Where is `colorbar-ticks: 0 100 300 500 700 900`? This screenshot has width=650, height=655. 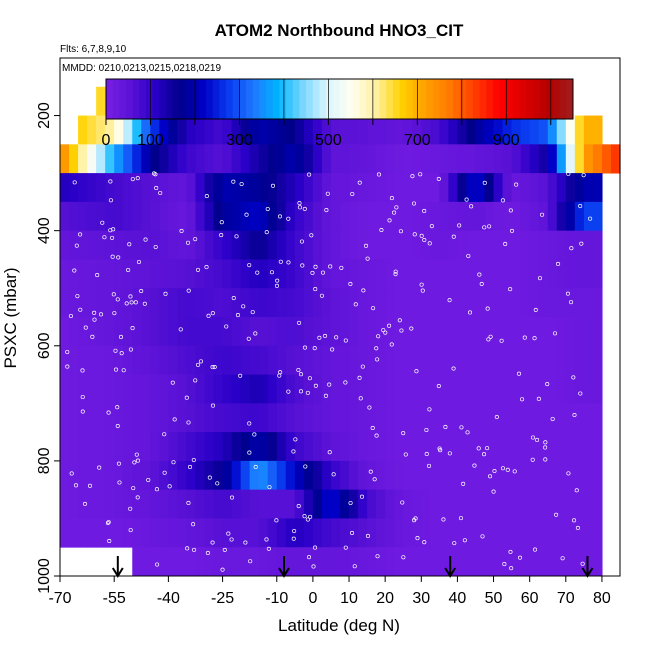
colorbar-ticks: 0 100 300 500 700 900 is located at coordinates (327, 134).